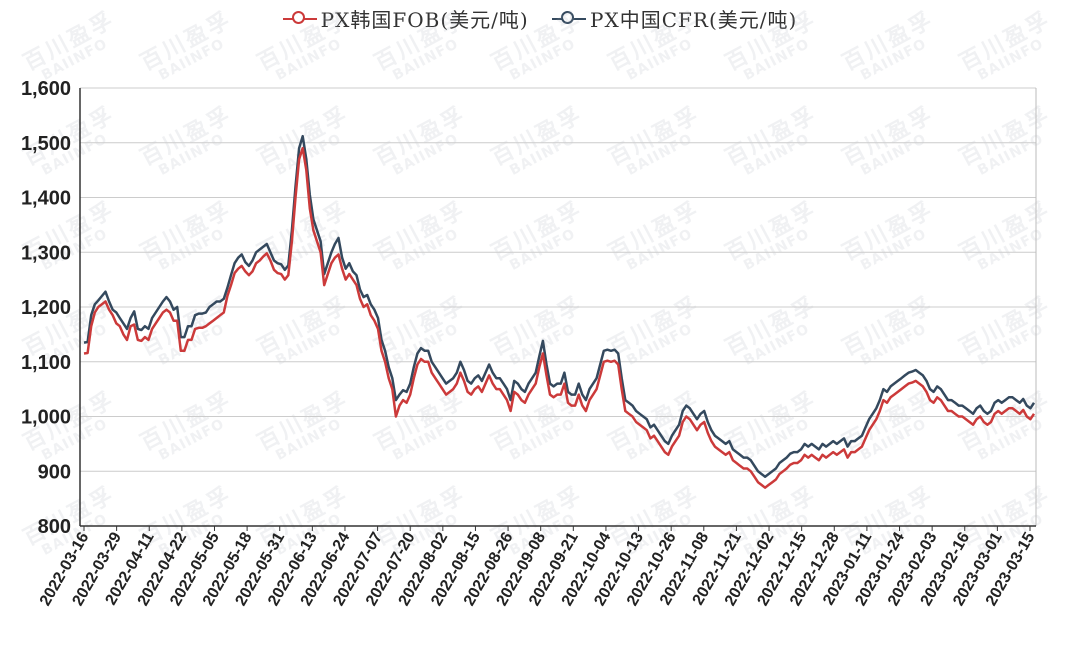 The width and height of the screenshot is (1080, 658). I want to click on y-tick-label: 800, so click(54, 527).